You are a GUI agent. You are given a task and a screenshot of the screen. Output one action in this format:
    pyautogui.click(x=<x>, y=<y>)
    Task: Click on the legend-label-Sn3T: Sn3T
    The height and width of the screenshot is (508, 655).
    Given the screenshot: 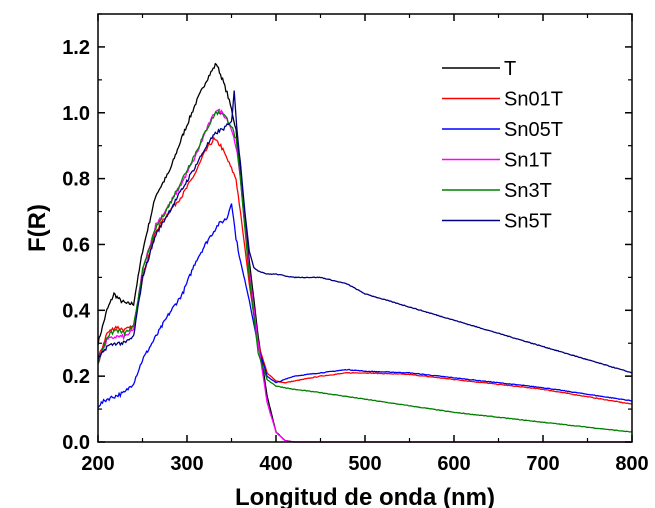 What is the action you would take?
    pyautogui.click(x=528, y=191)
    